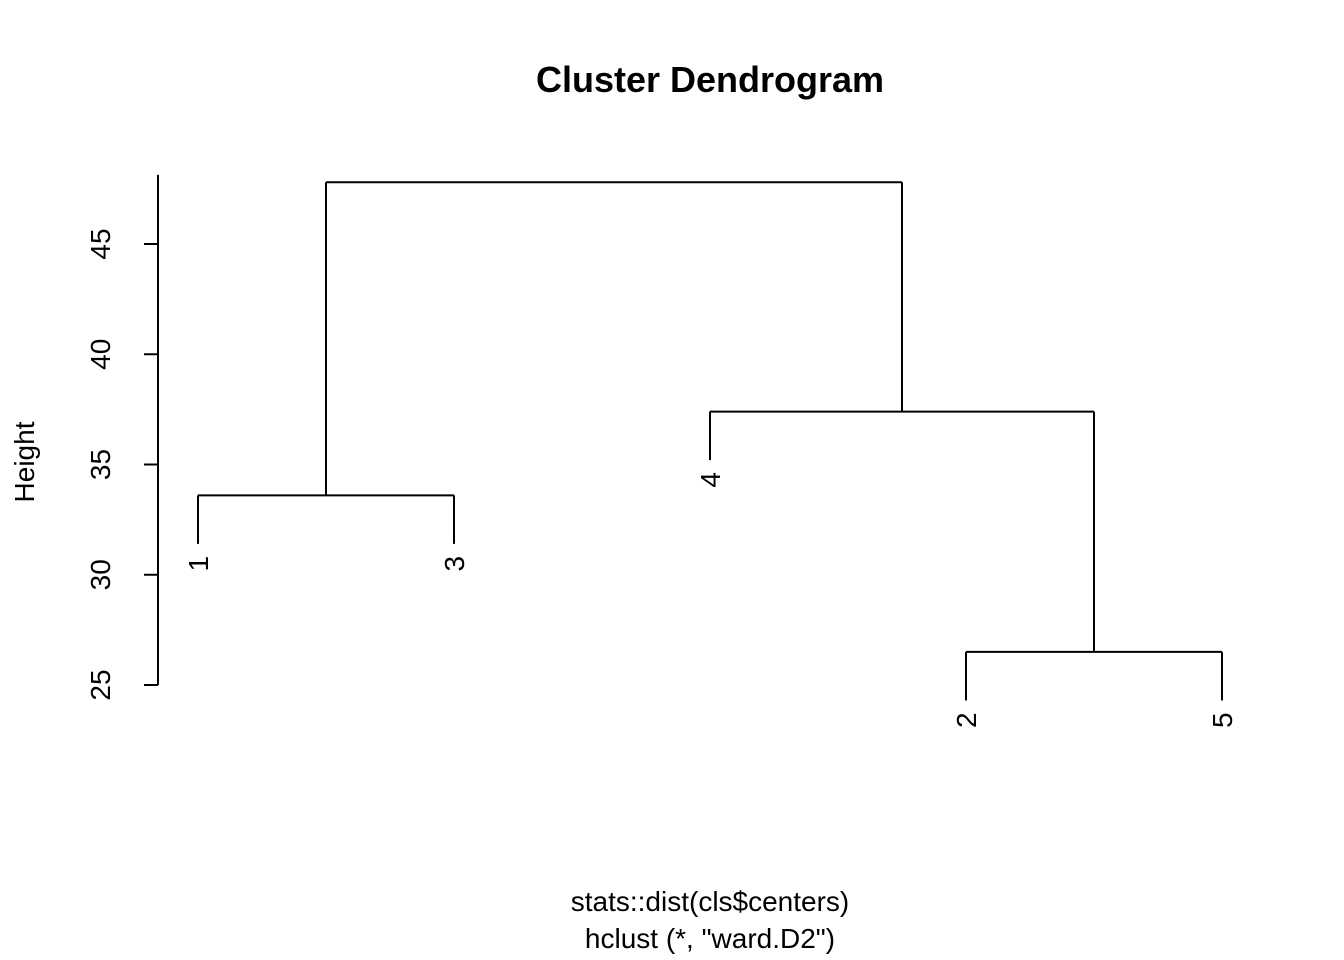 The image size is (1344, 960). Describe the element at coordinates (710, 480) in the screenshot. I see `leaf-label-4: 4` at that location.